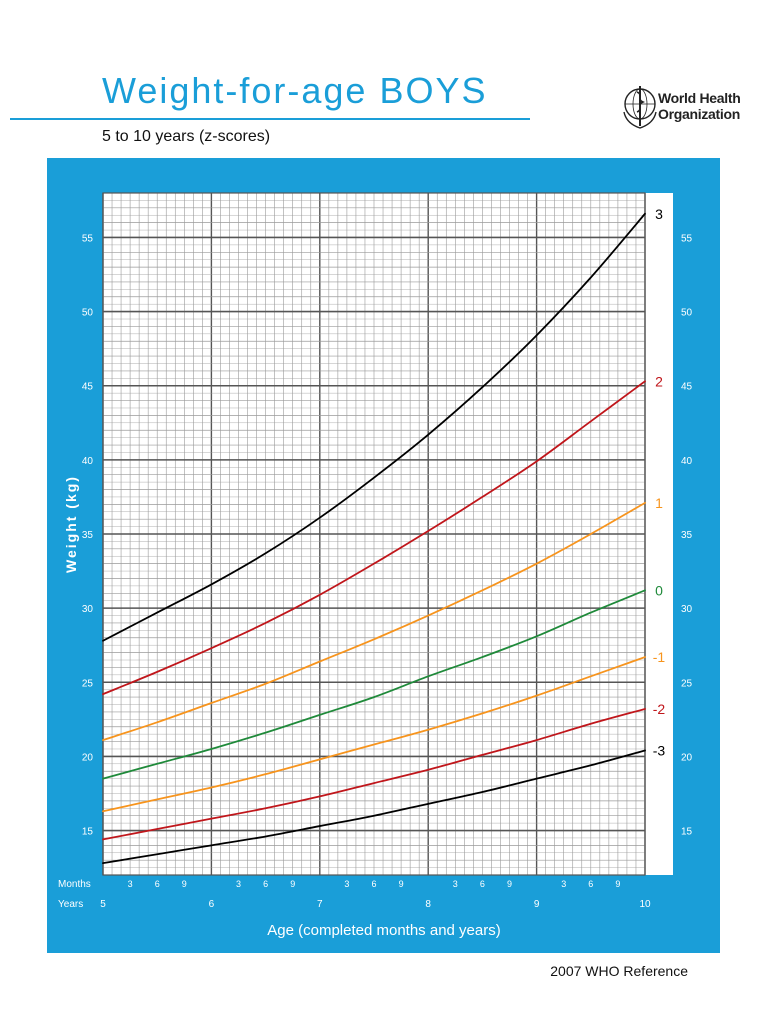 This screenshot has height=1024, width=768. I want to click on x-months-row-label: Months, so click(74, 884).